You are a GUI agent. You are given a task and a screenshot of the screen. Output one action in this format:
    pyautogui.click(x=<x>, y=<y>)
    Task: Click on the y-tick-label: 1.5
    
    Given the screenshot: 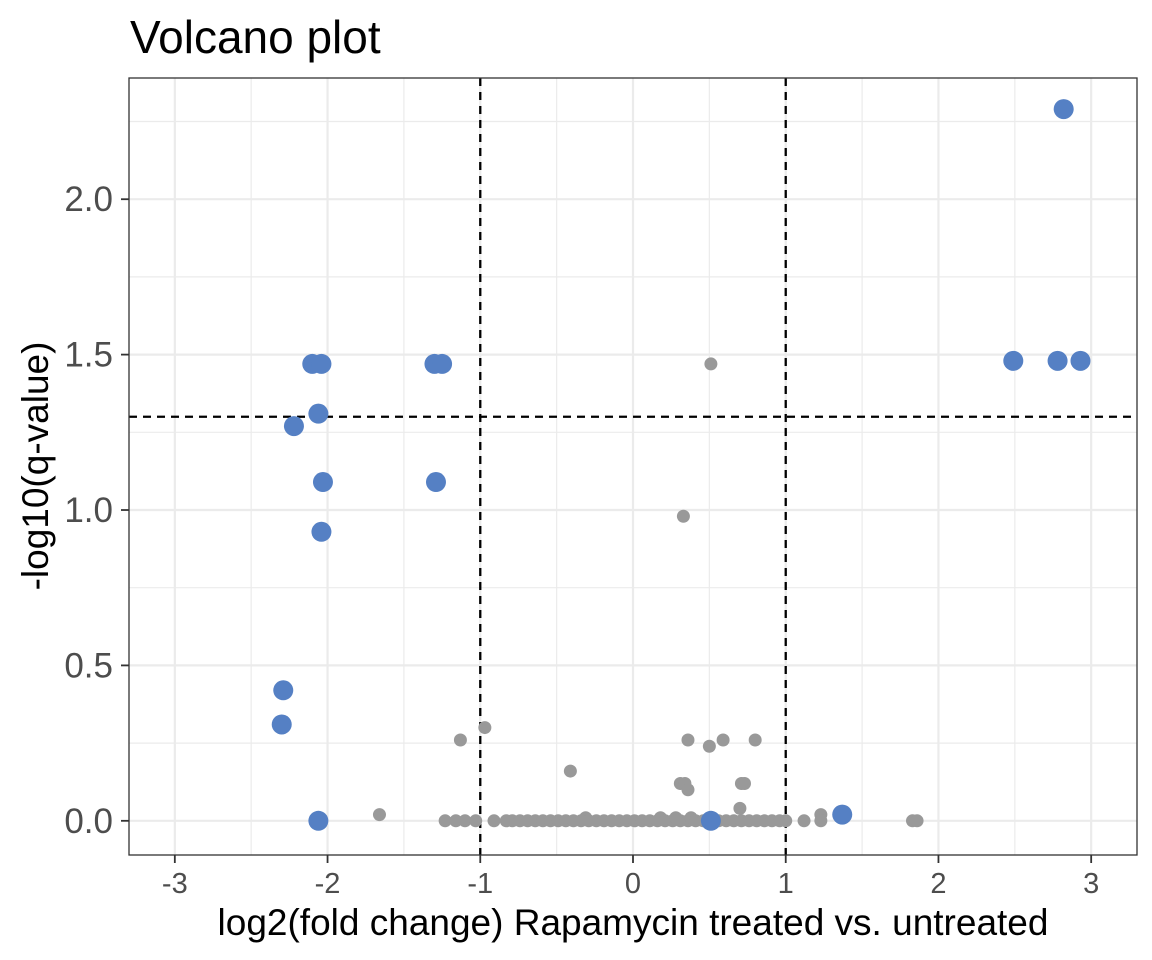 What is the action you would take?
    pyautogui.click(x=88, y=355)
    